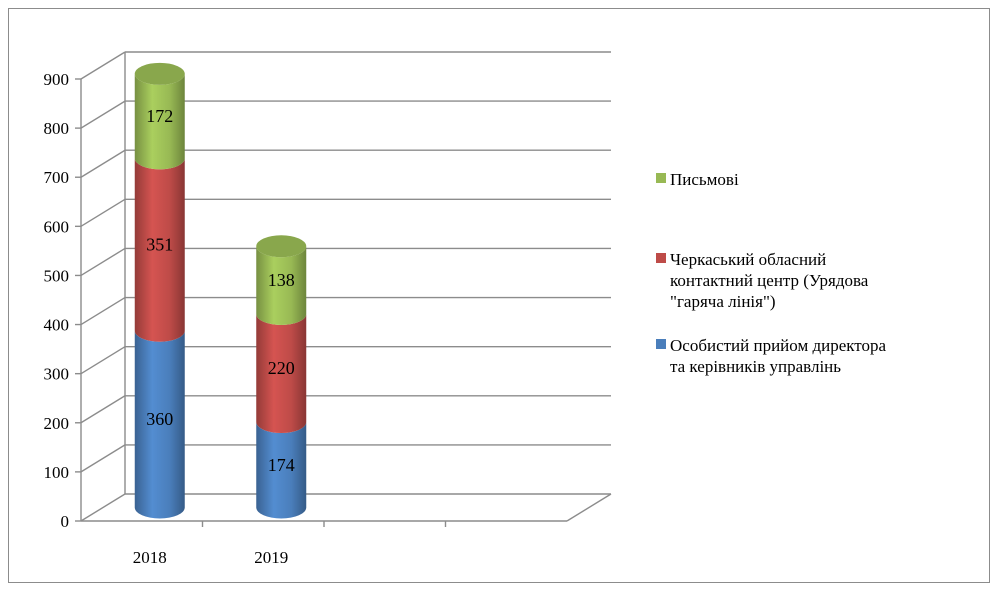 This screenshot has height=595, width=1000. What do you see at coordinates (159, 419) in the screenshot?
I see `data-label: 360` at bounding box center [159, 419].